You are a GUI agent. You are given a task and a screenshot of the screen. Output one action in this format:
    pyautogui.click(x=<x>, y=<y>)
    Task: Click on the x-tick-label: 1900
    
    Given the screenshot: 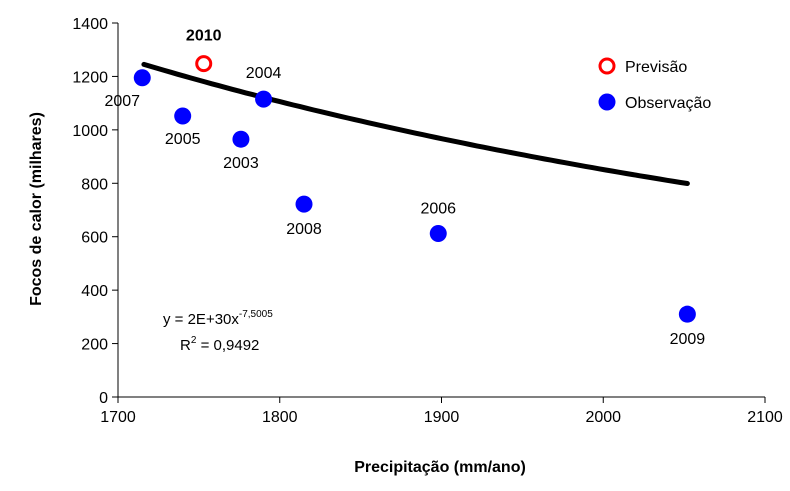 What is the action you would take?
    pyautogui.click(x=442, y=417)
    